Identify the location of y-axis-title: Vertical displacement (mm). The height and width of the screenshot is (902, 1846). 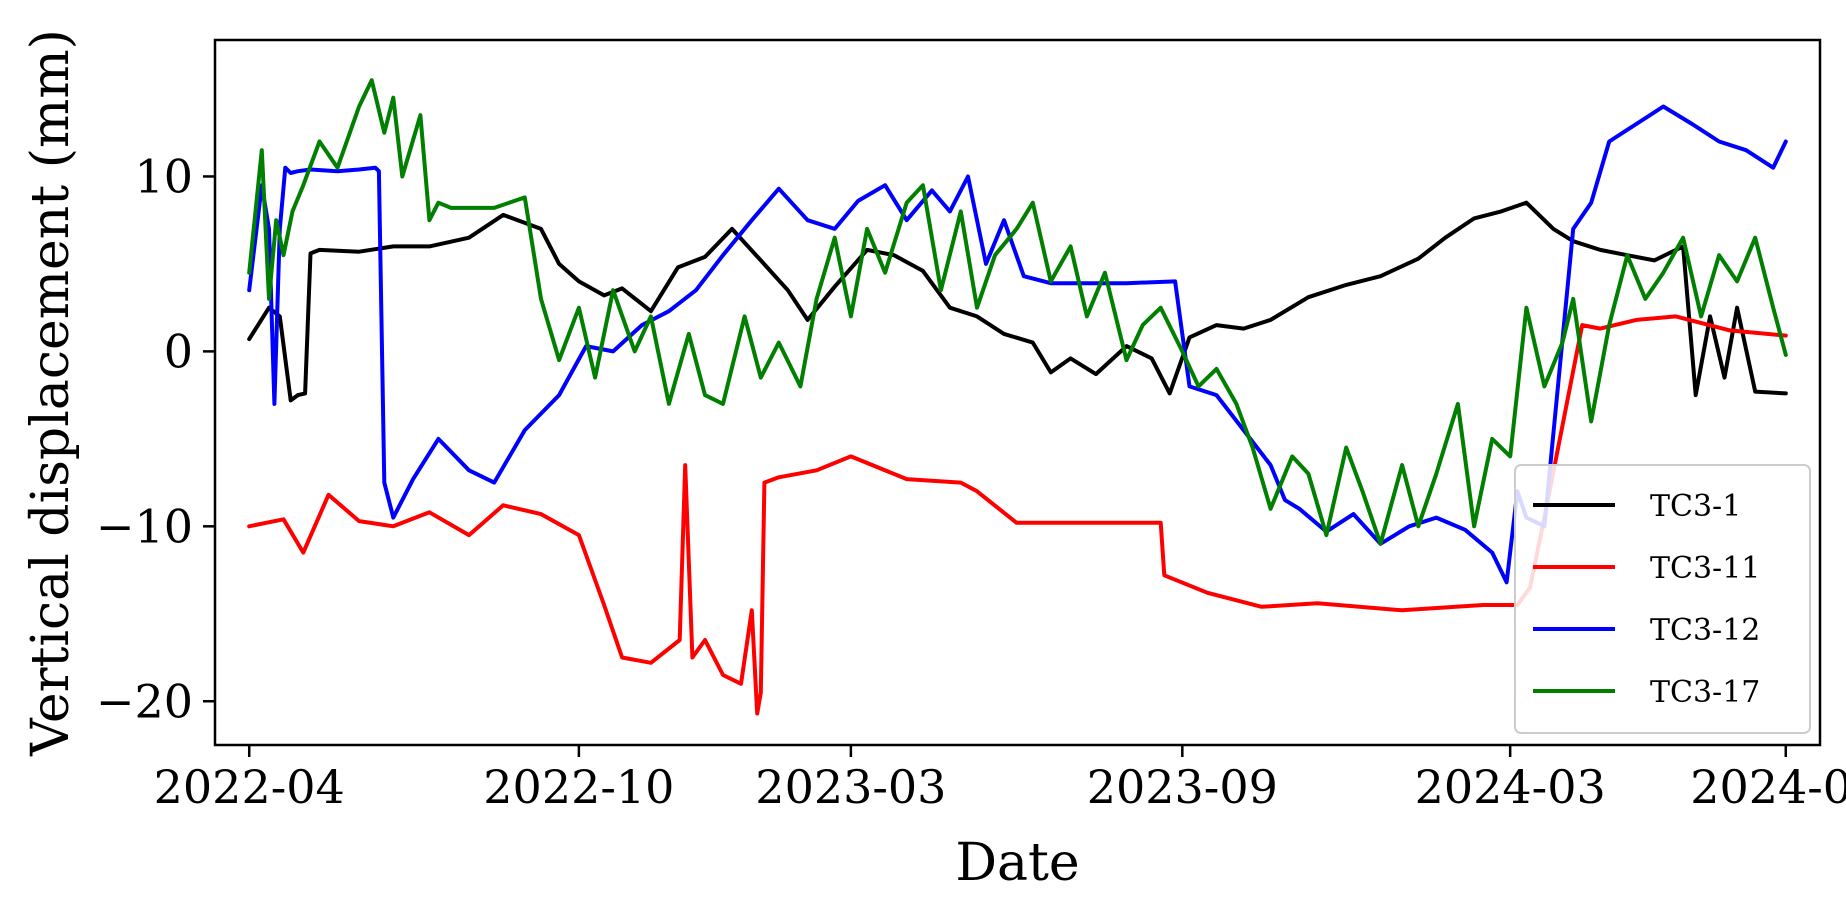
(51, 393).